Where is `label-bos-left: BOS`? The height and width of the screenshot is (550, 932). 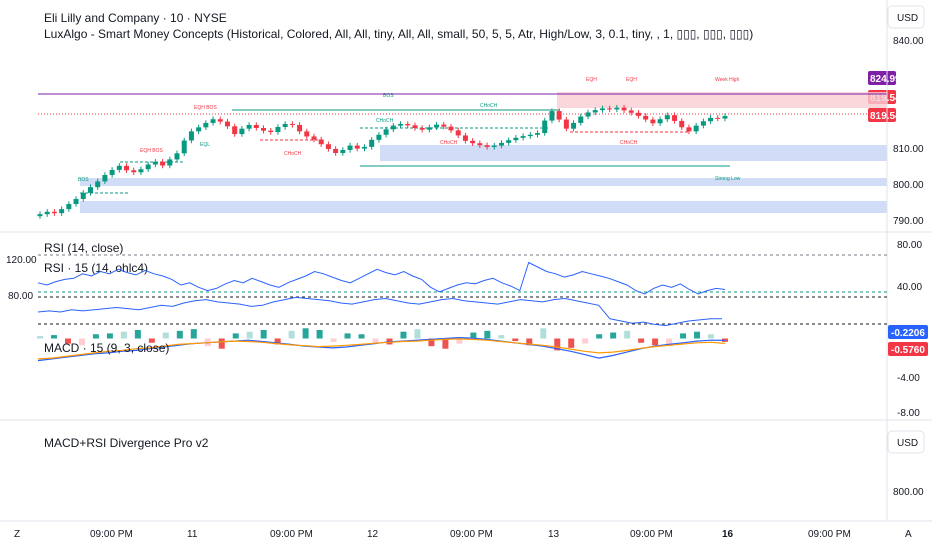 label-bos-left: BOS is located at coordinates (83, 180).